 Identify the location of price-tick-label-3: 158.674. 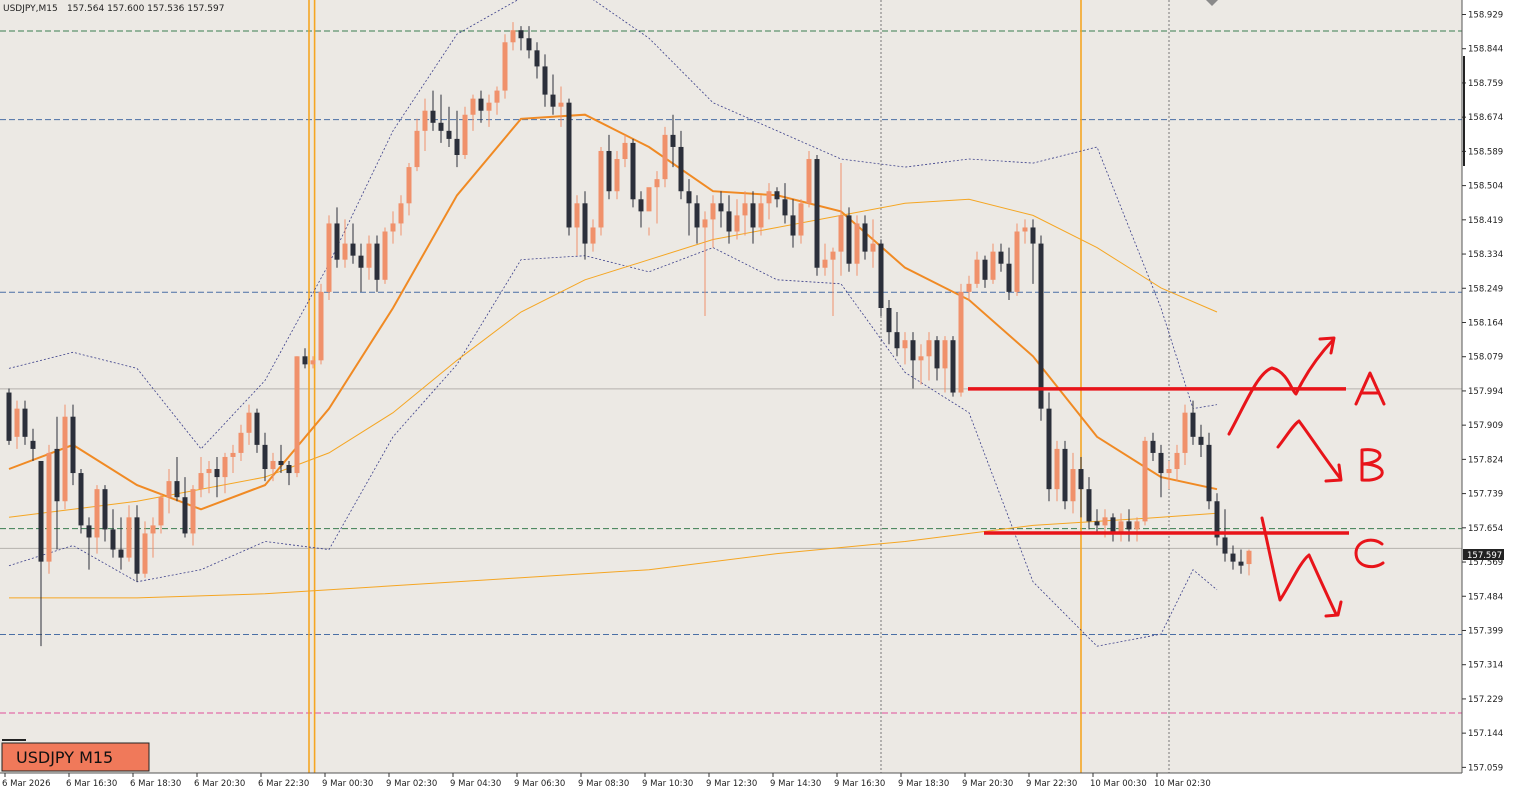
(1485, 118).